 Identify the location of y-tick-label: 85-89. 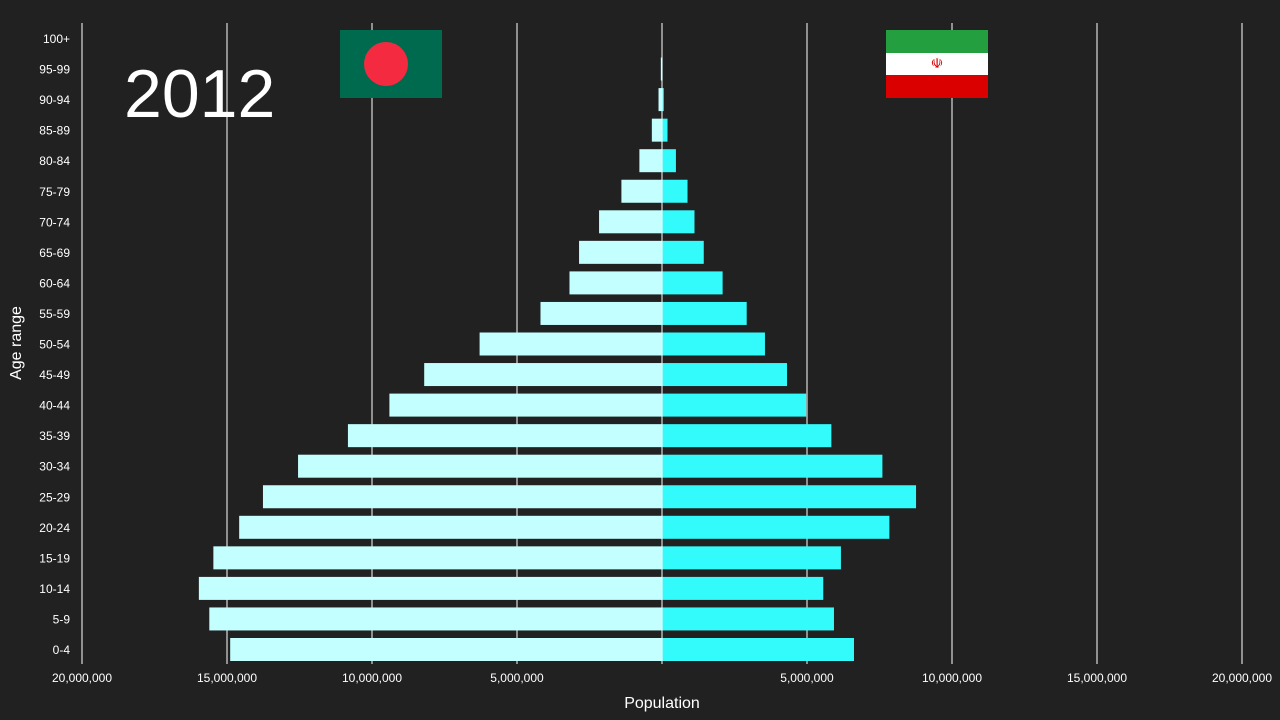
(54, 131).